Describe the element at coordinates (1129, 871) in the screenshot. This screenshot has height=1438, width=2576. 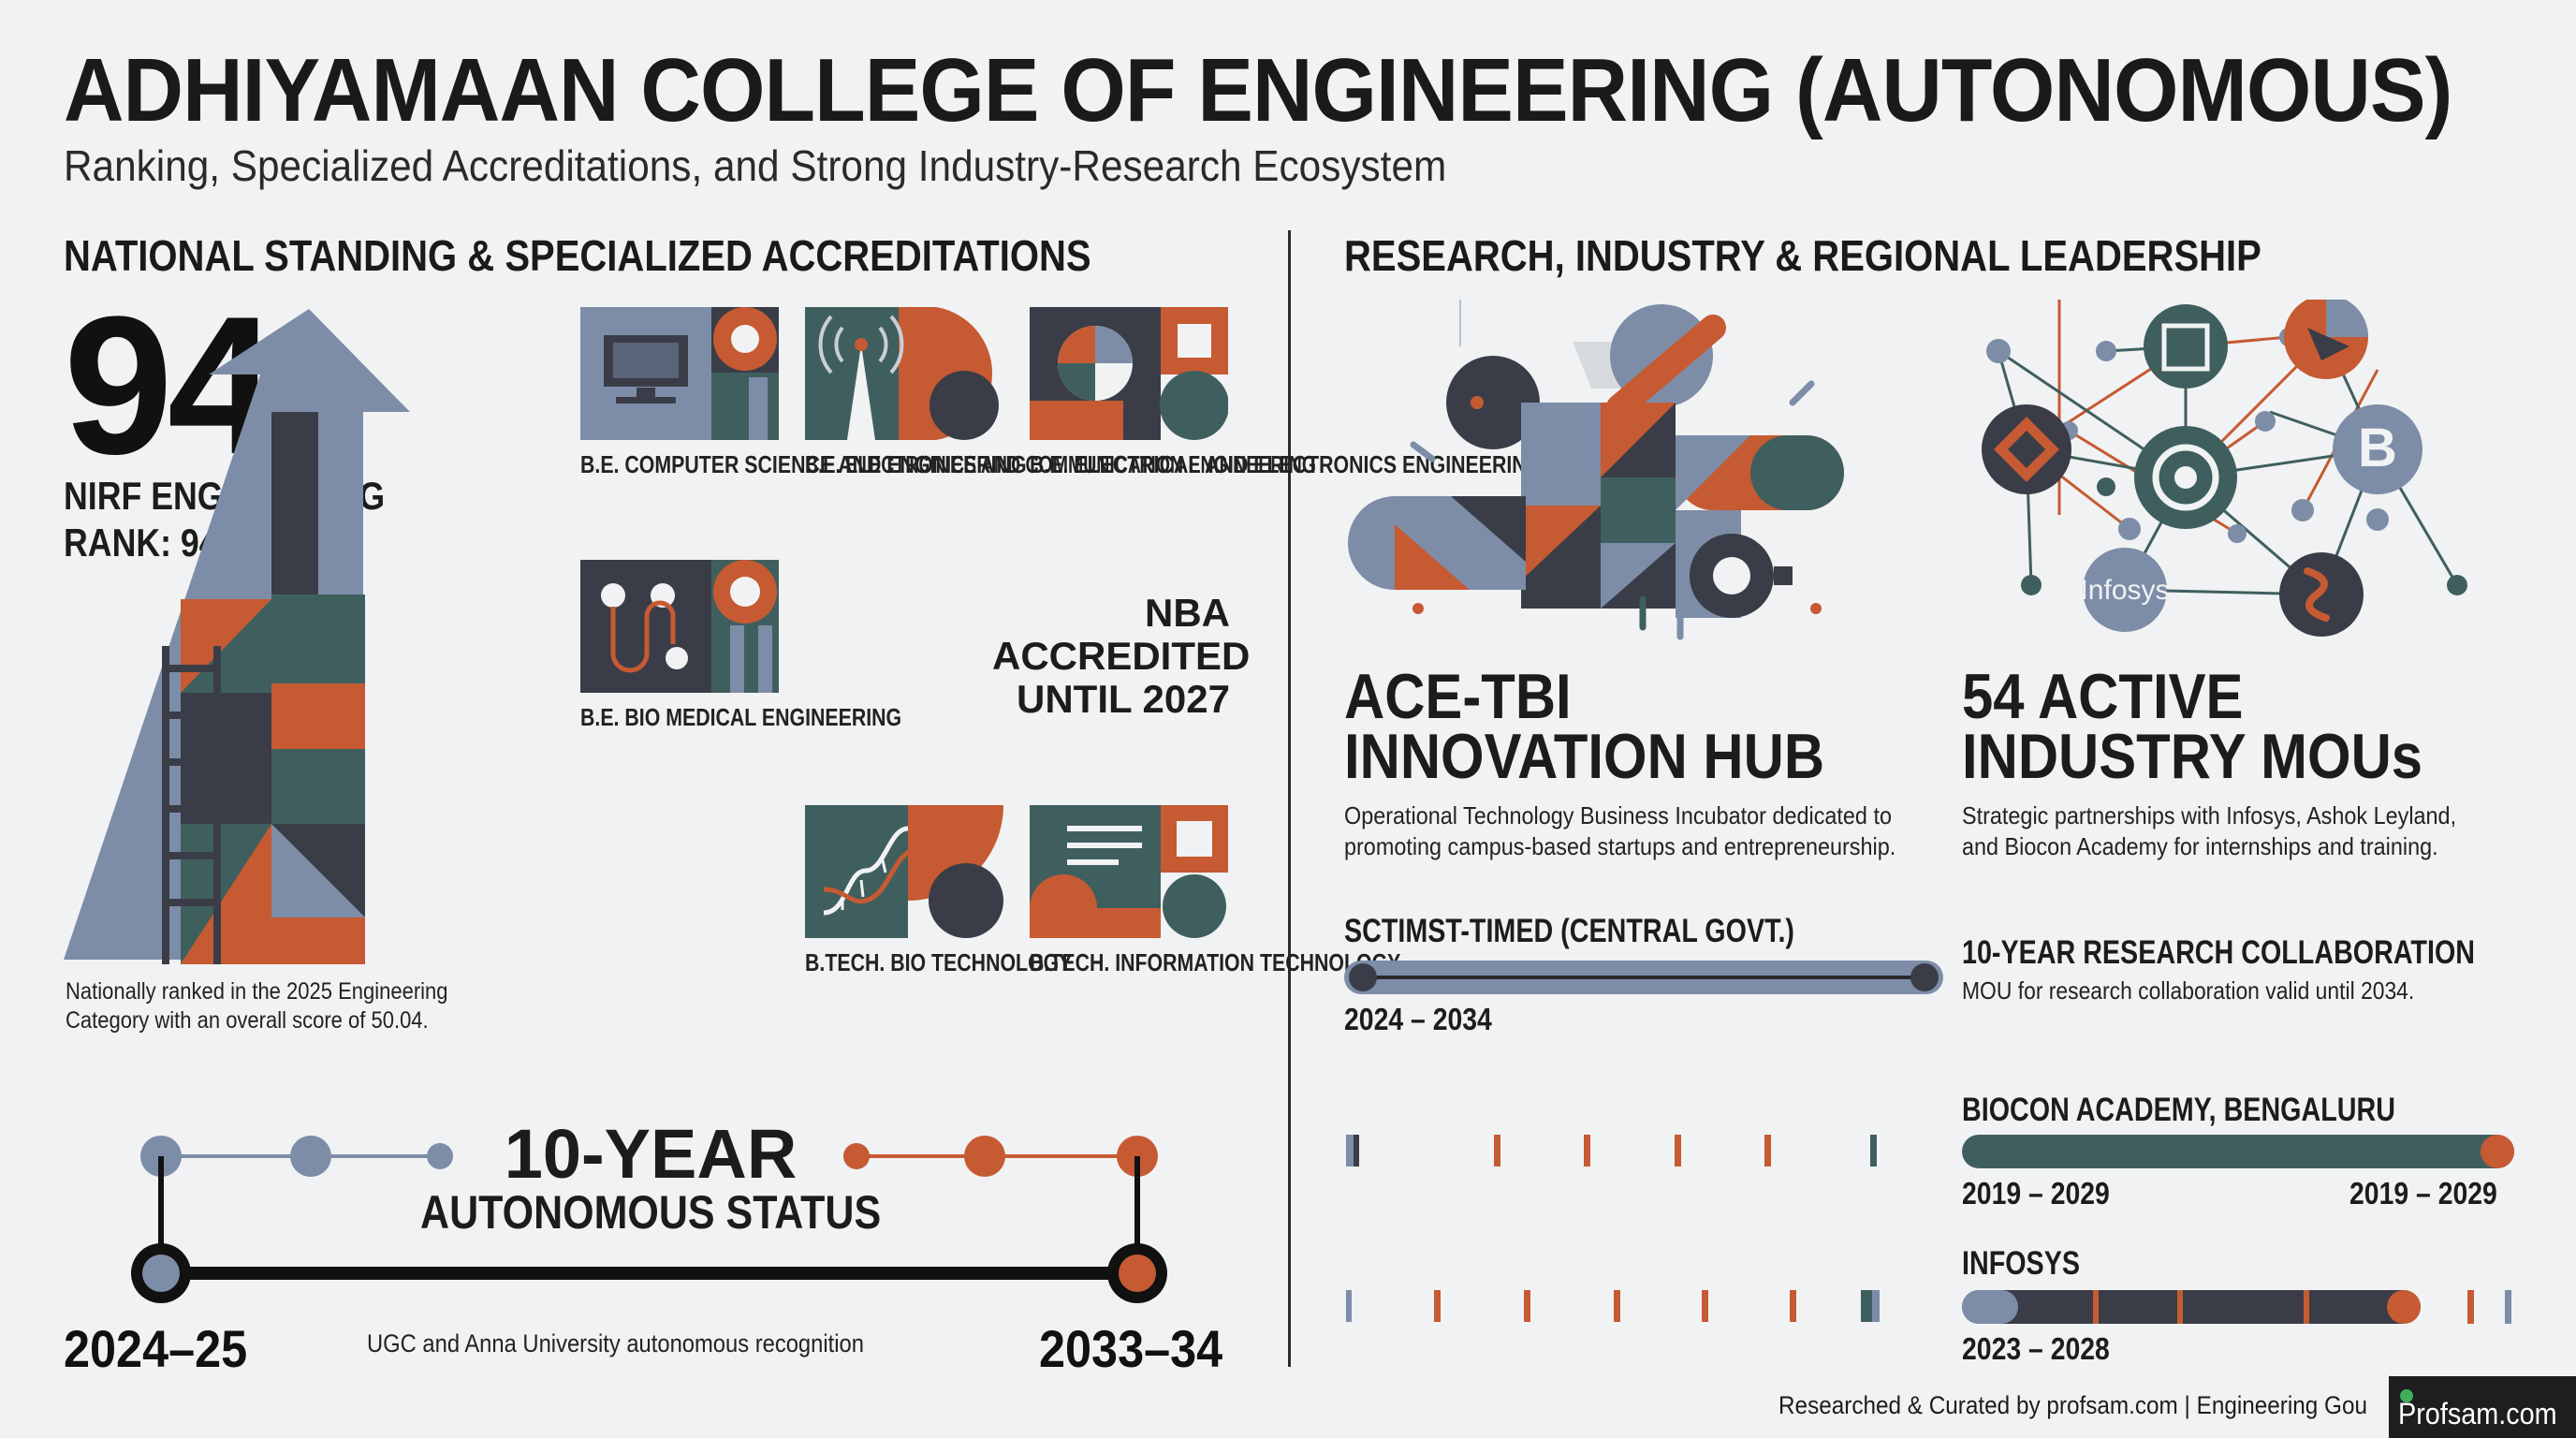
I see `document-icon` at that location.